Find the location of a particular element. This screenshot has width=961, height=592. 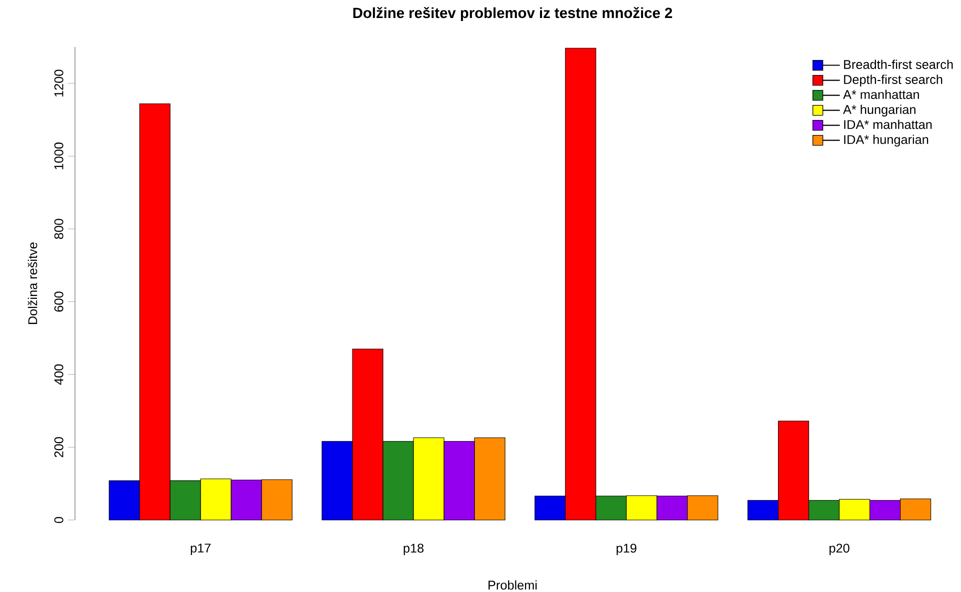

y-axis-title: Dolžina rešitve is located at coordinates (33, 283).